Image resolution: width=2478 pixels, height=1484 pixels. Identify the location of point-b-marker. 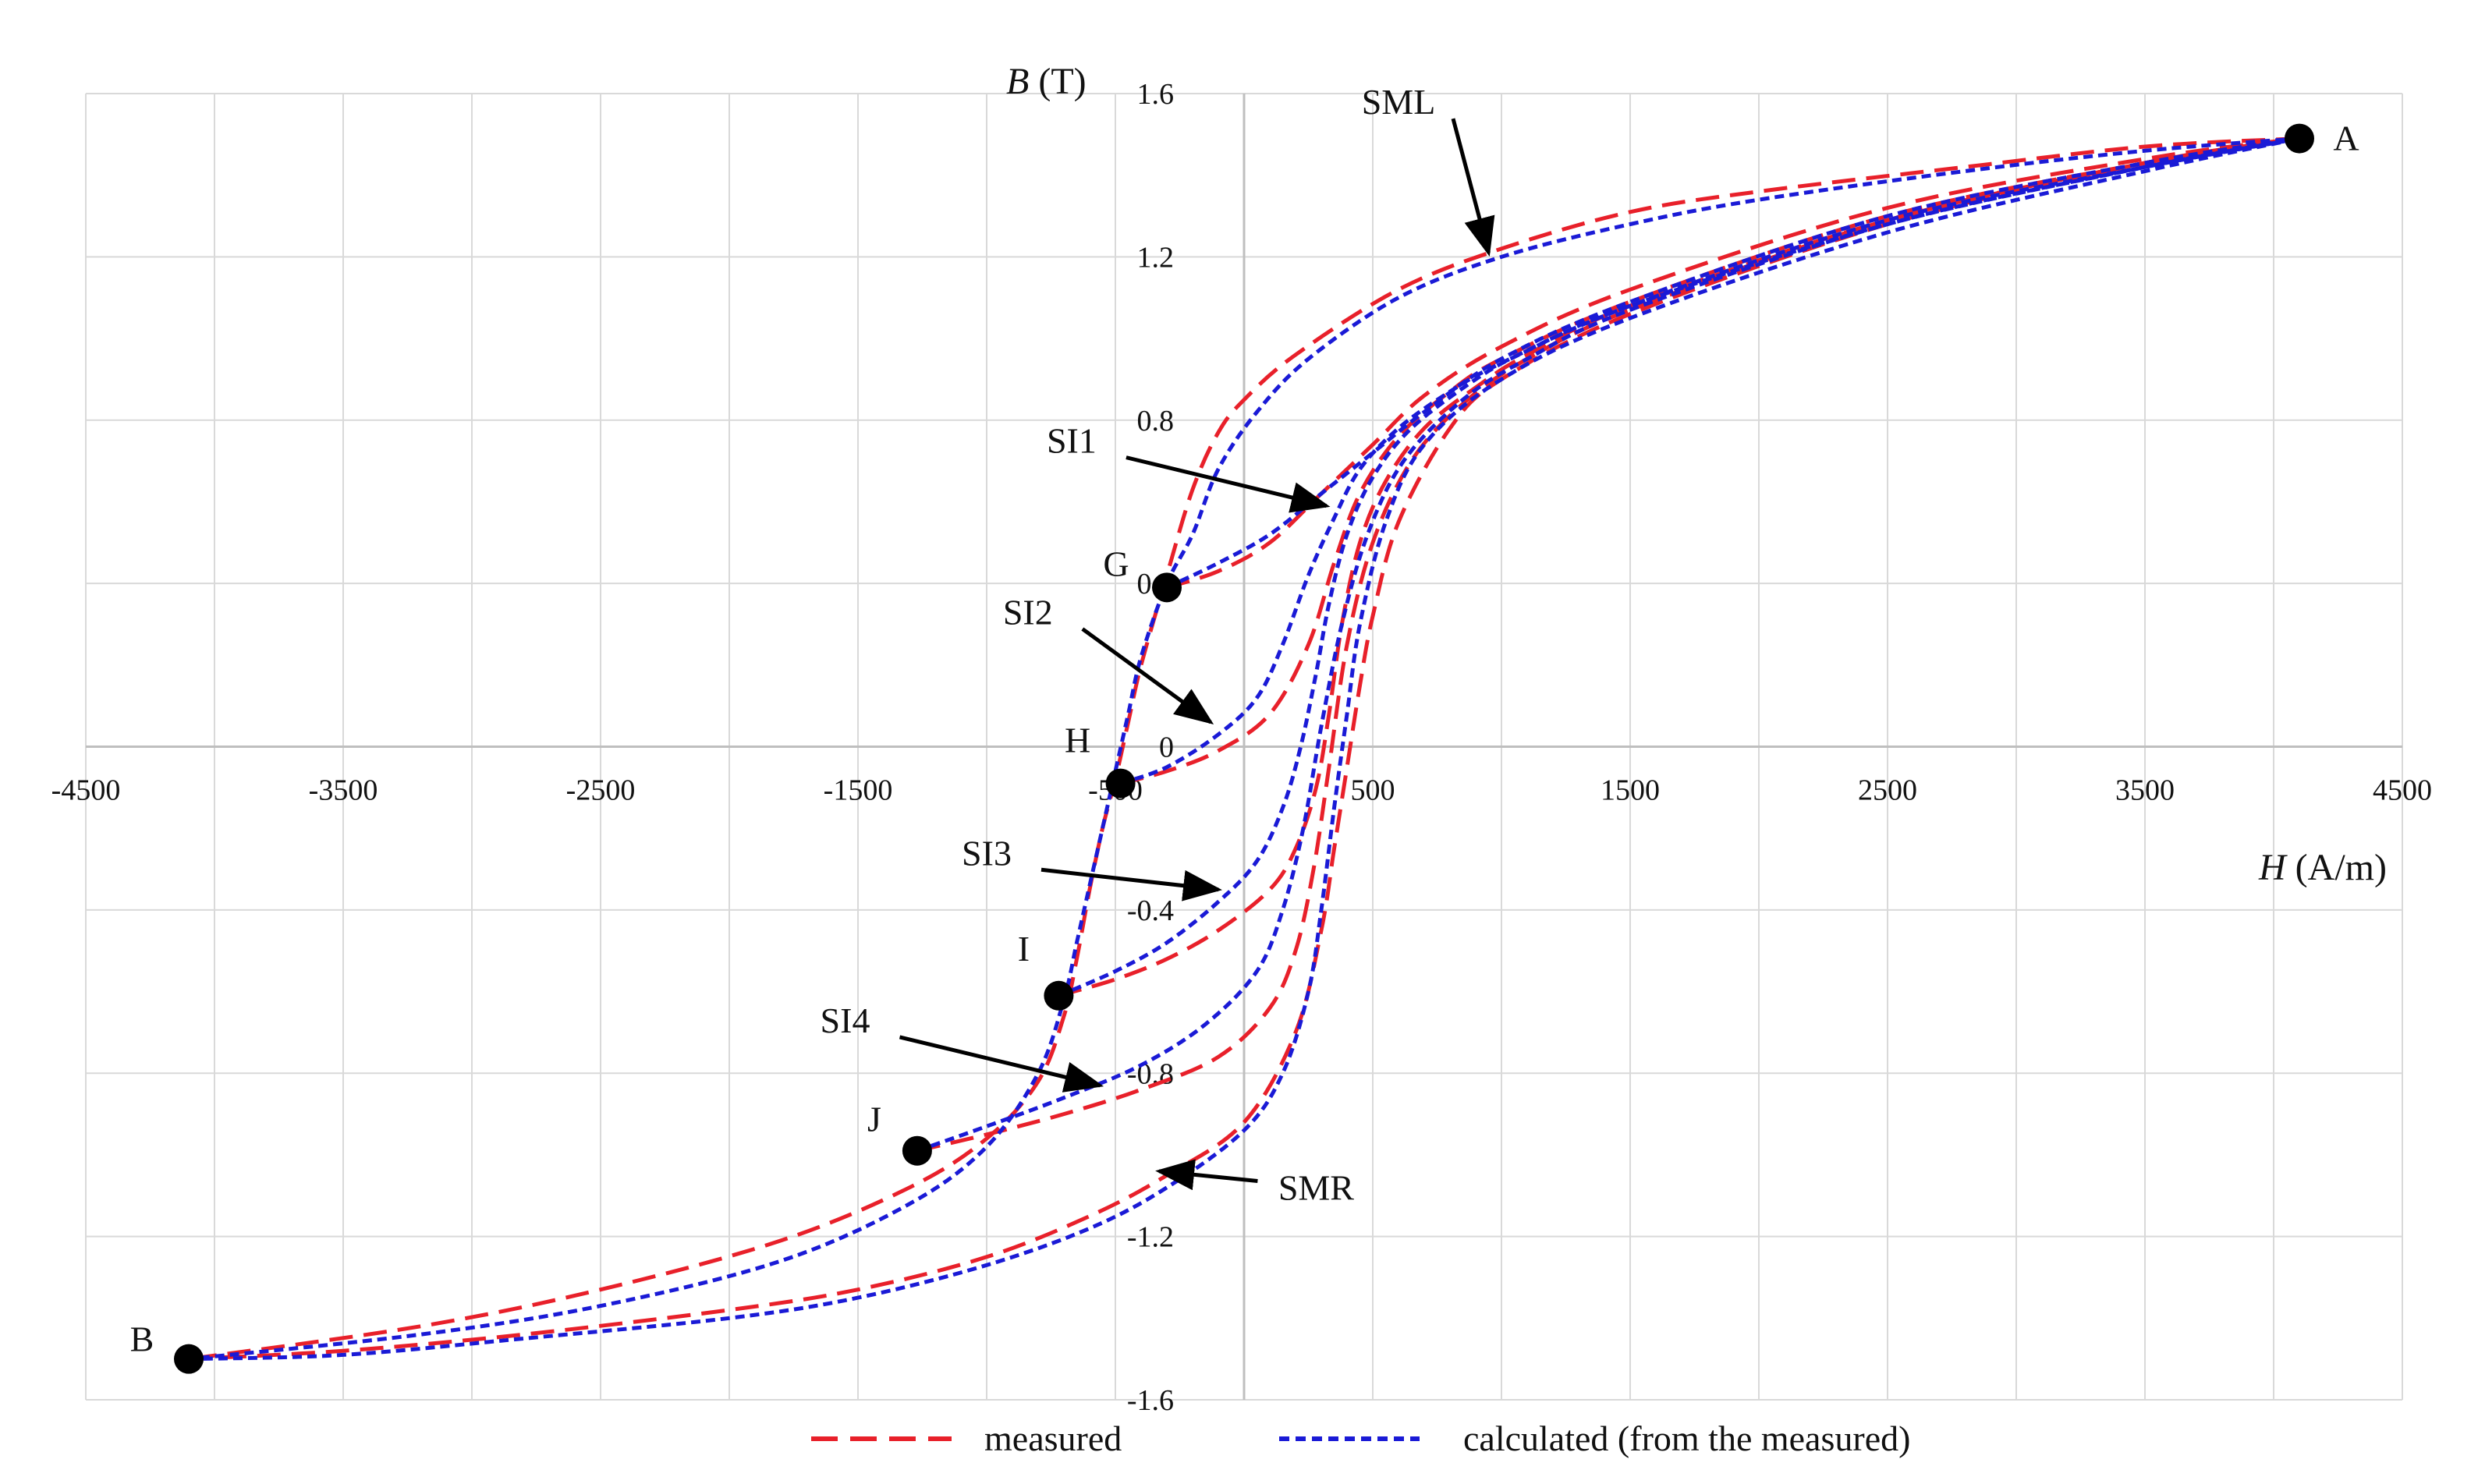
(189, 1359).